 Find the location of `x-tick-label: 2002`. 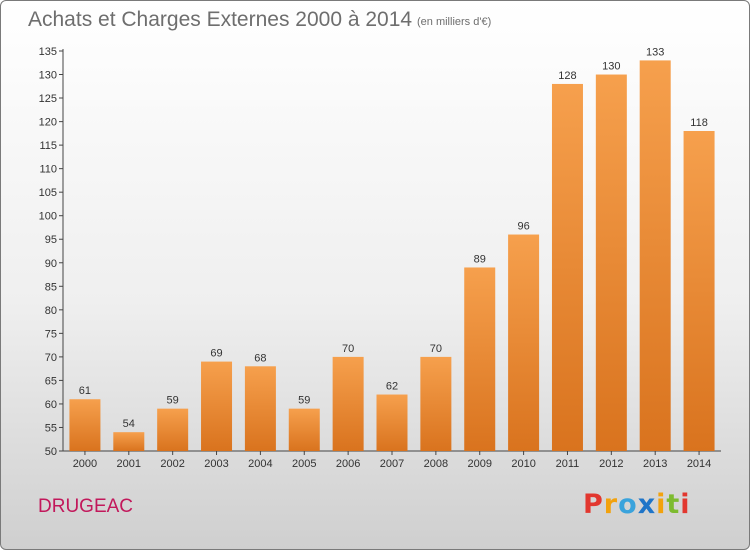

x-tick-label: 2002 is located at coordinates (172, 464).